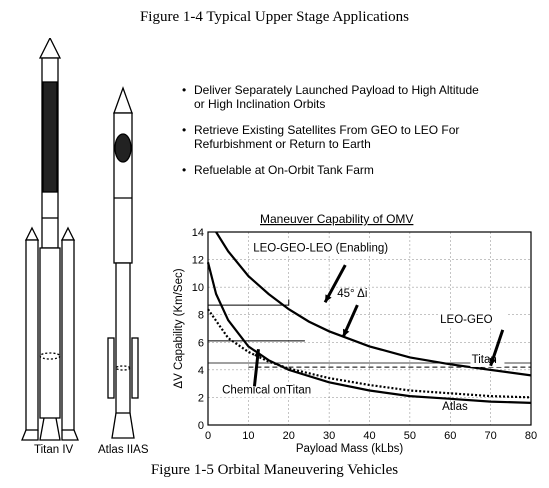  Describe the element at coordinates (208, 436) in the screenshot. I see `x-tick-label: 0` at that location.